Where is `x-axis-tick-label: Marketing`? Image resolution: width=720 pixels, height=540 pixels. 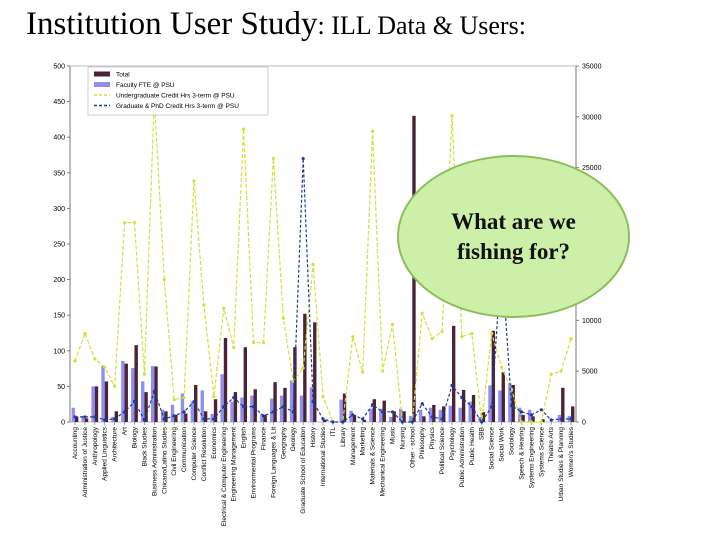
x-axis-tick-label: Marketing is located at coordinates (363, 441).